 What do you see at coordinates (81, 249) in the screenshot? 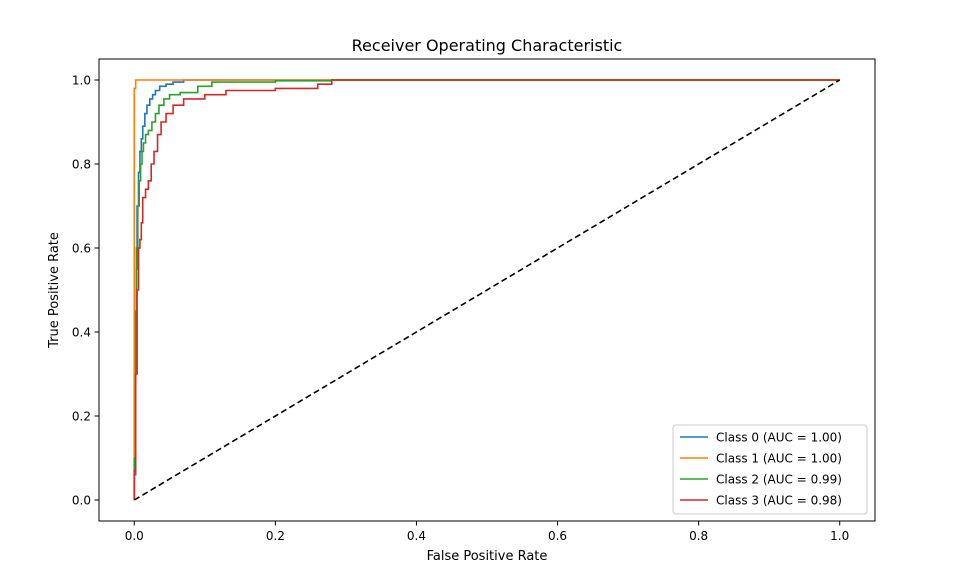
I see `y-tick-label: 0.6` at bounding box center [81, 249].